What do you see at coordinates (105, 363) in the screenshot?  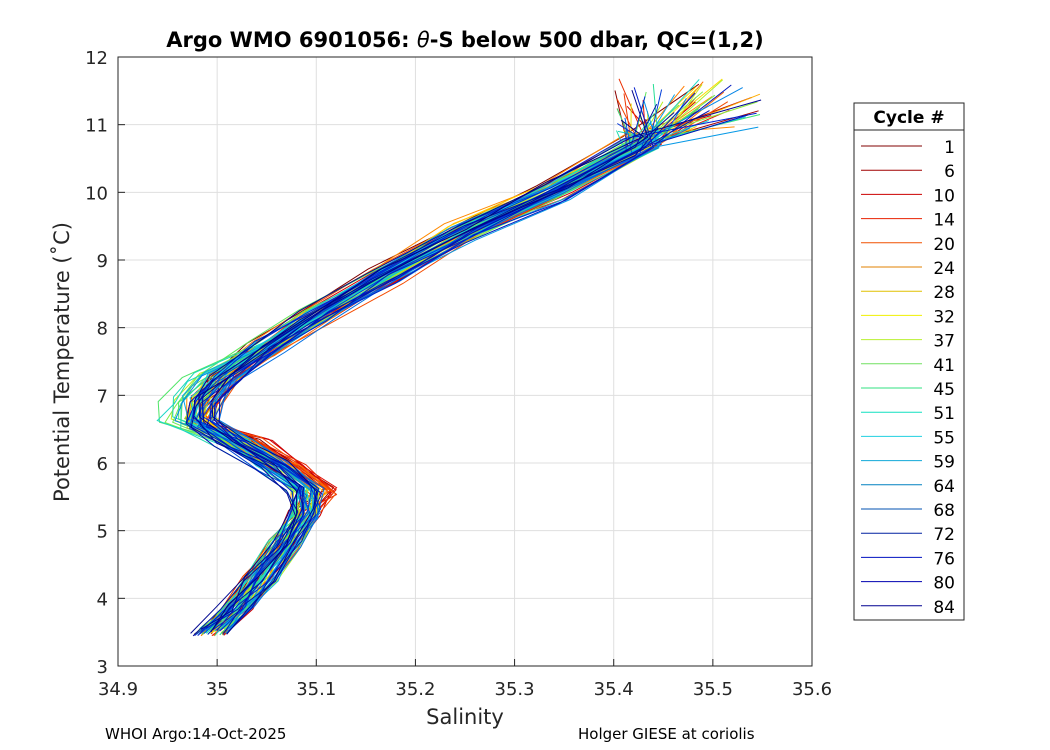 I see `y-axis-ticks: 3 4 5 6 7 8 9 10 11 12` at bounding box center [105, 363].